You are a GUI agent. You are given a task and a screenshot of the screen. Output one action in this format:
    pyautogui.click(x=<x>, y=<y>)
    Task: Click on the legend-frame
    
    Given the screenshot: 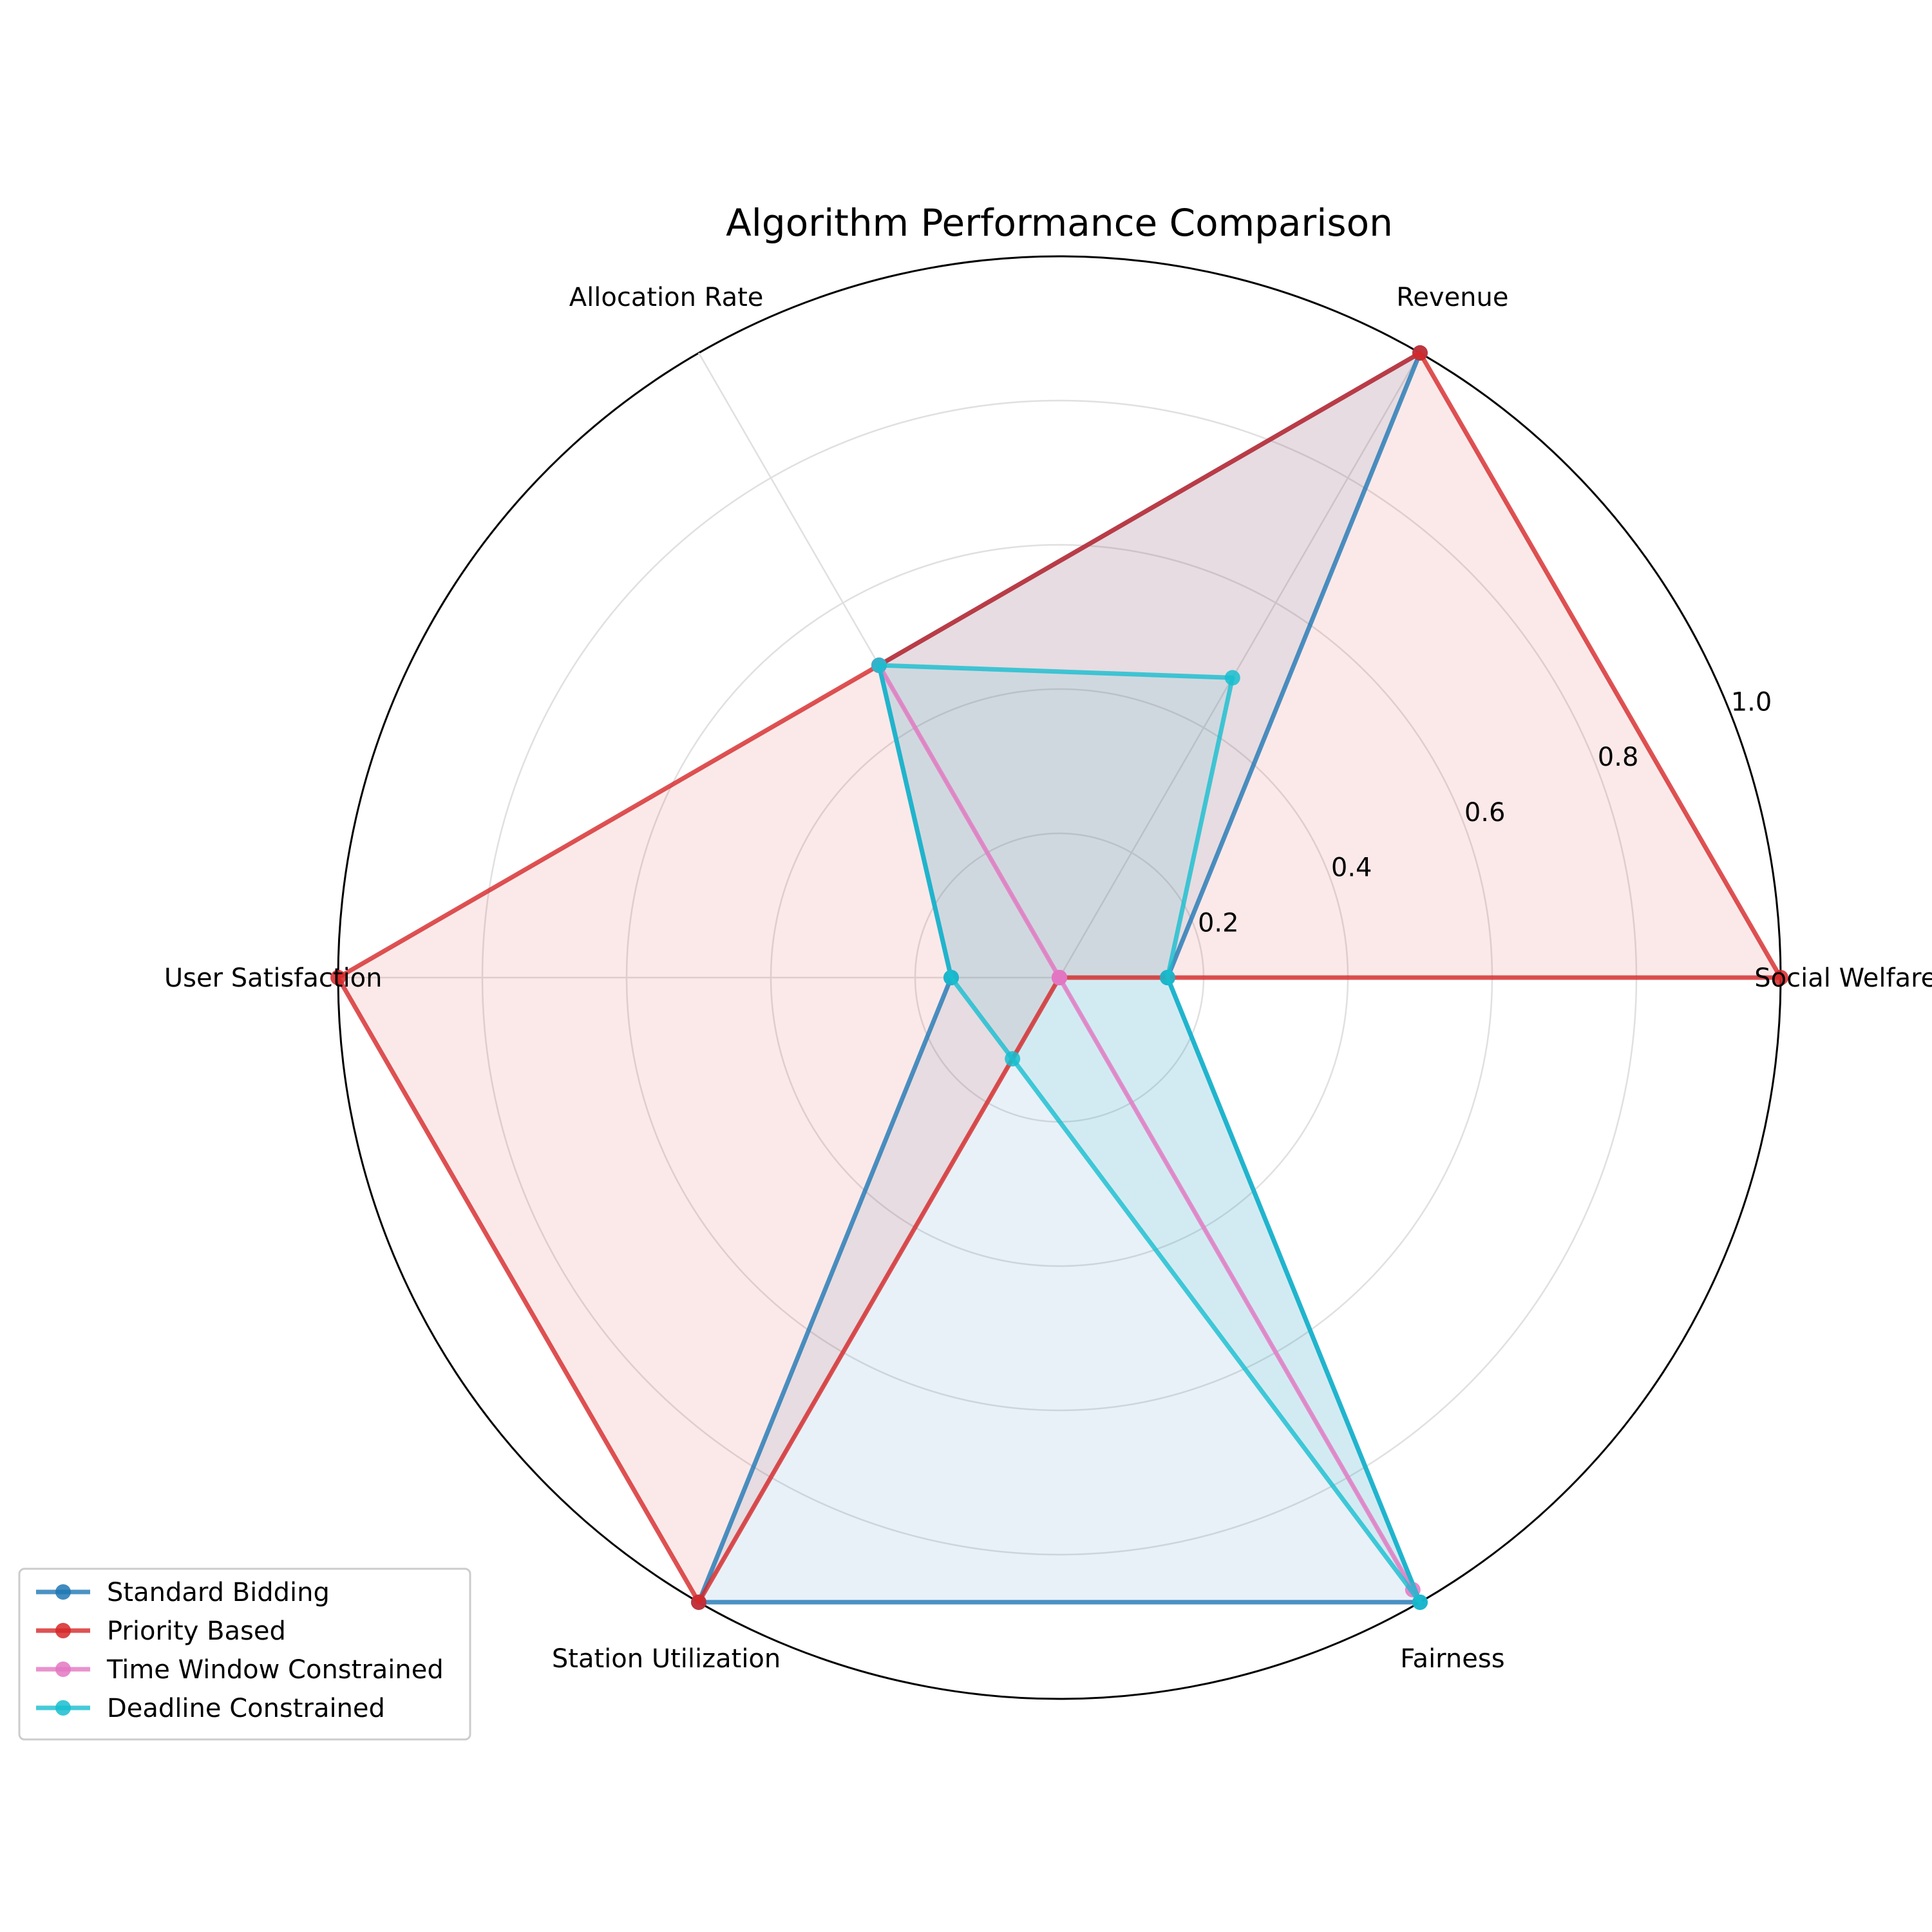 What is the action you would take?
    pyautogui.click(x=245, y=1654)
    